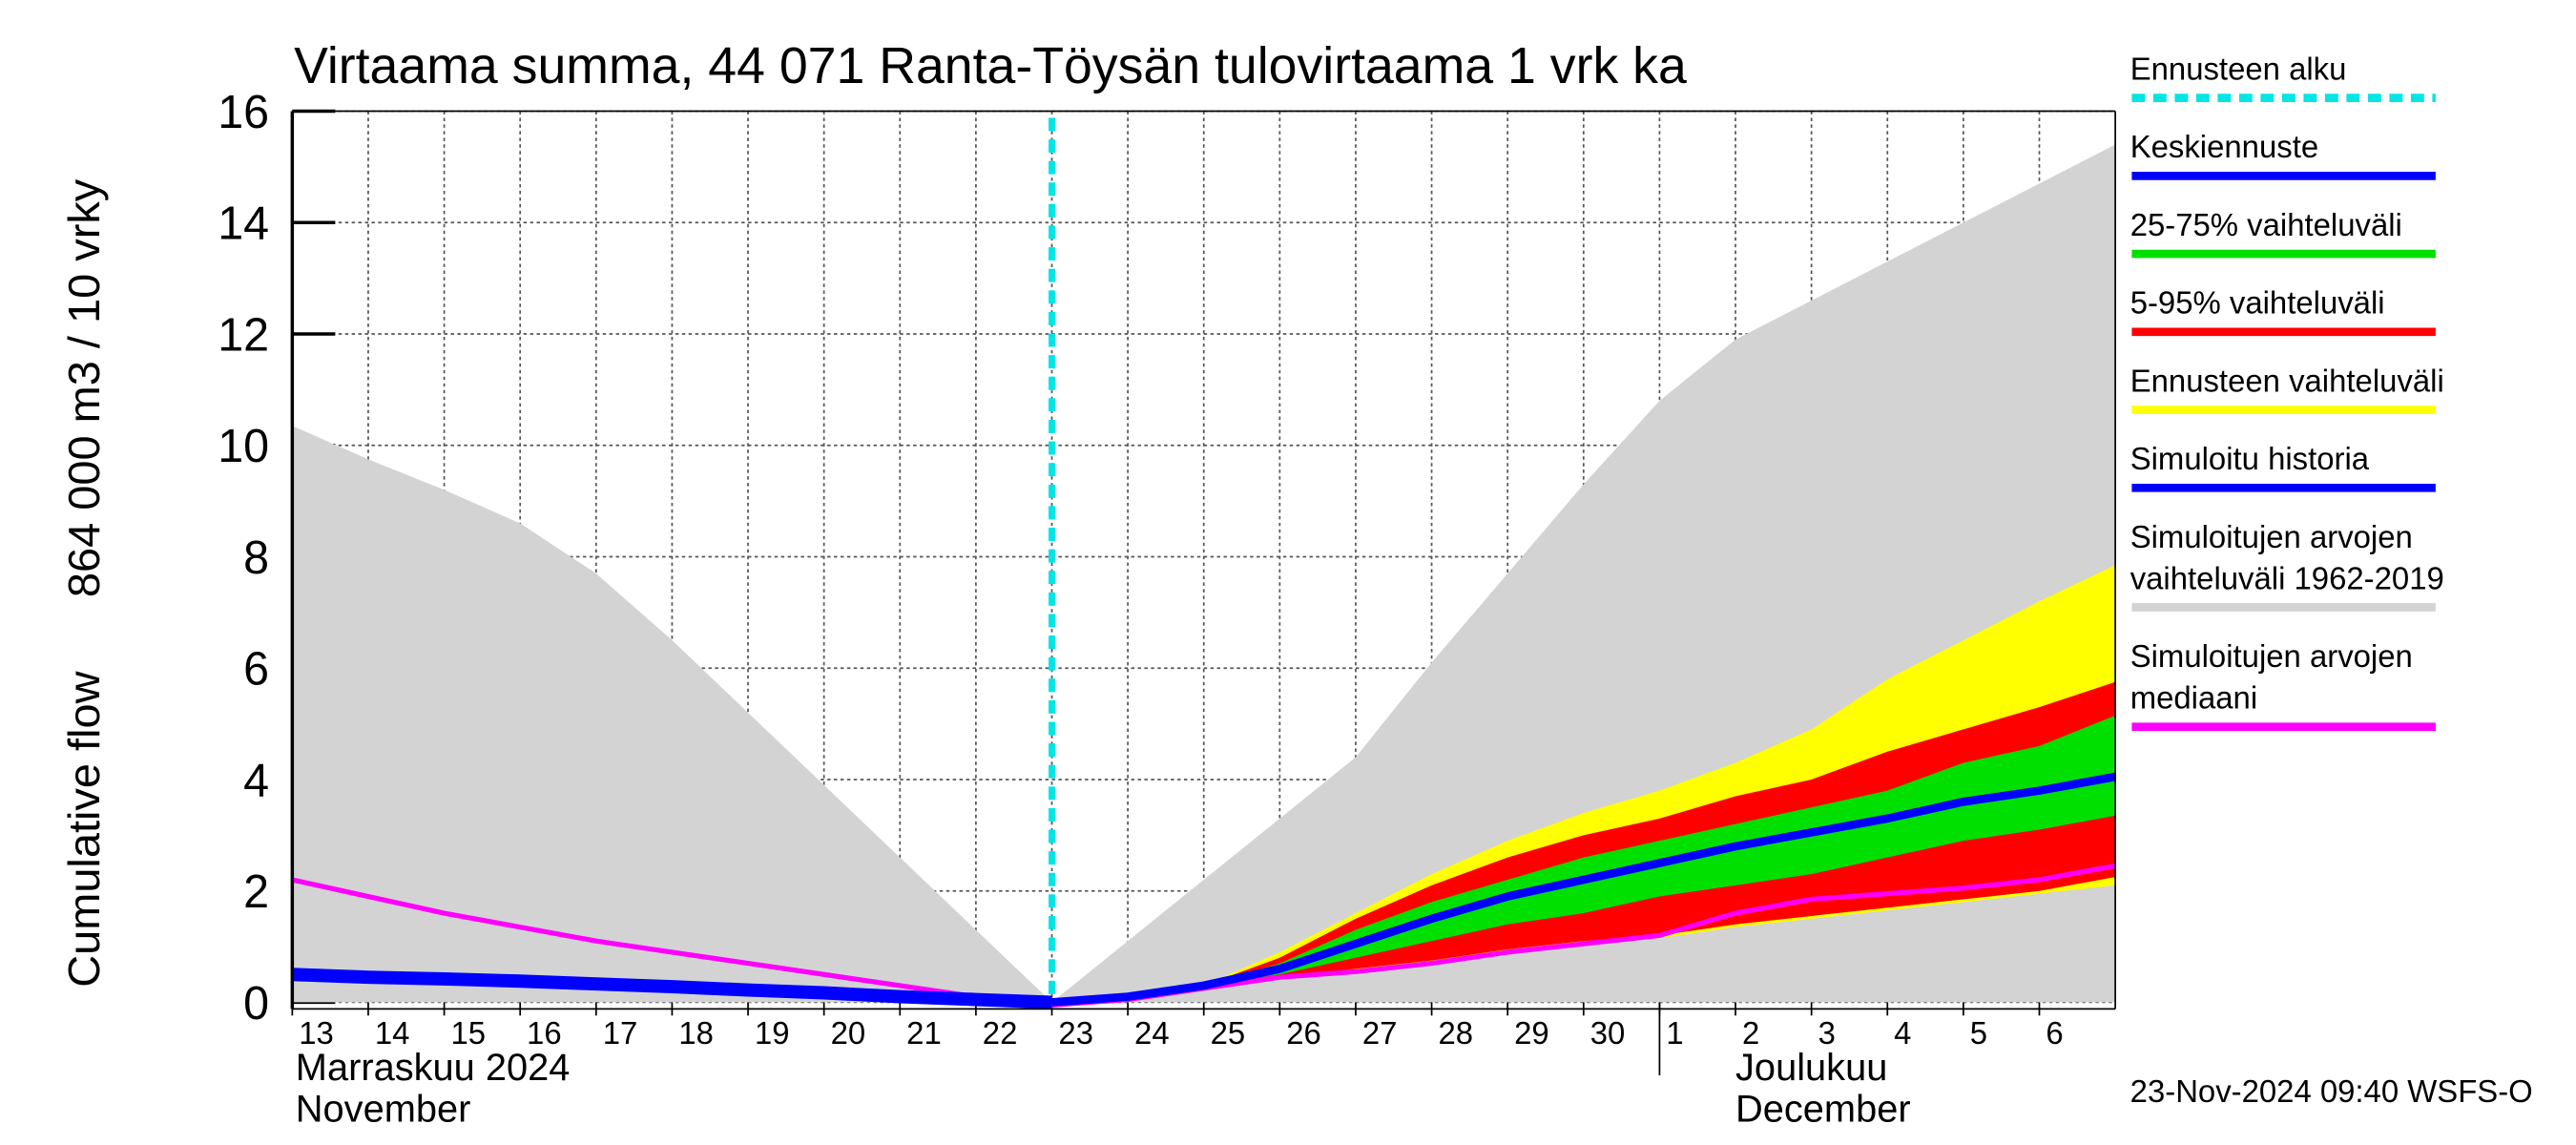  Describe the element at coordinates (1750, 1033) in the screenshot. I see `x-tick-label: 2` at that location.